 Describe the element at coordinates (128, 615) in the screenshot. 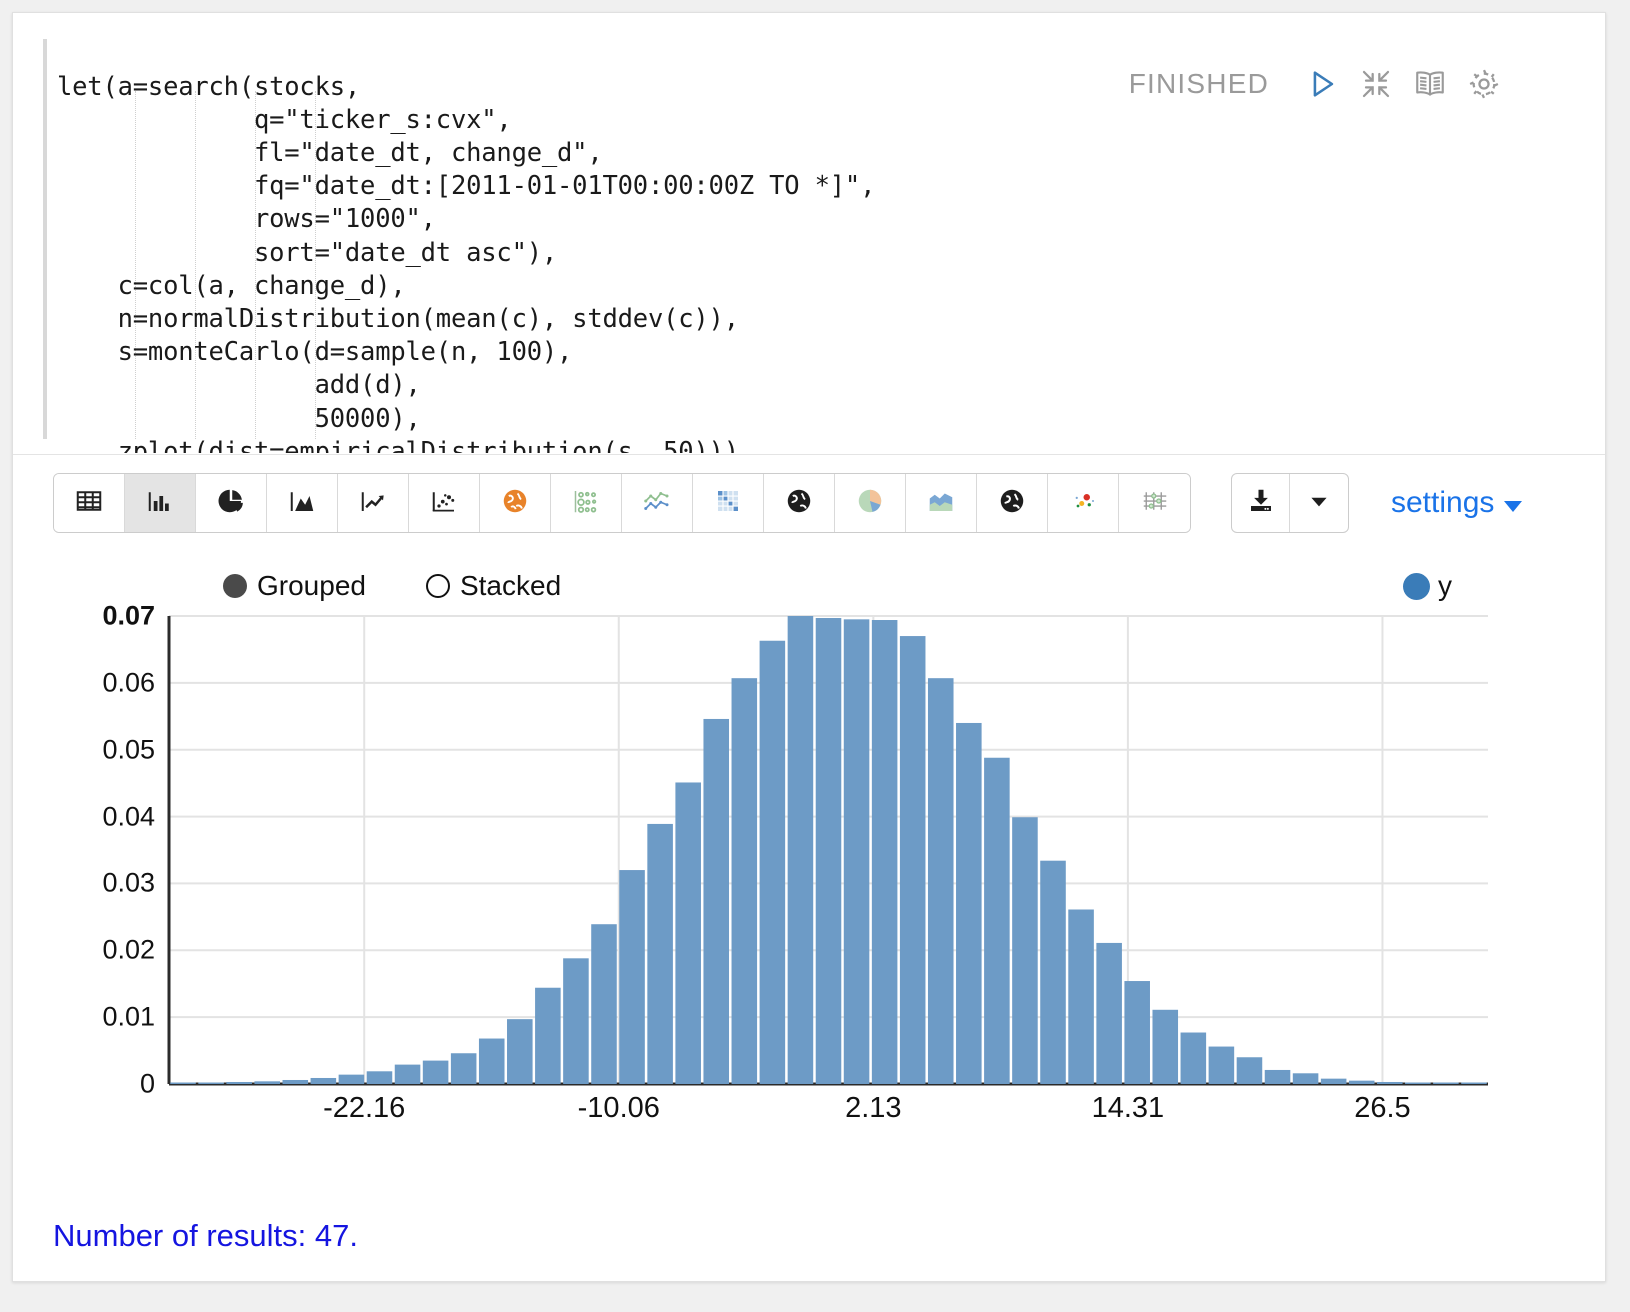

I see `y-axis-tick: 0.07` at that location.